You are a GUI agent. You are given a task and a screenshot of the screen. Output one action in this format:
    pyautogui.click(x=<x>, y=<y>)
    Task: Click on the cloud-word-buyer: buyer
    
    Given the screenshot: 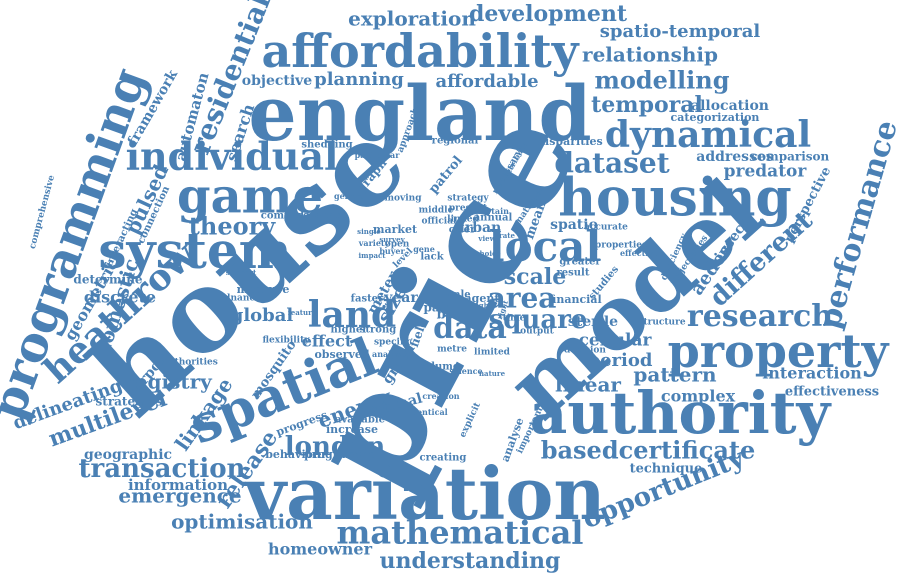 What is the action you would take?
    pyautogui.click(x=392, y=251)
    